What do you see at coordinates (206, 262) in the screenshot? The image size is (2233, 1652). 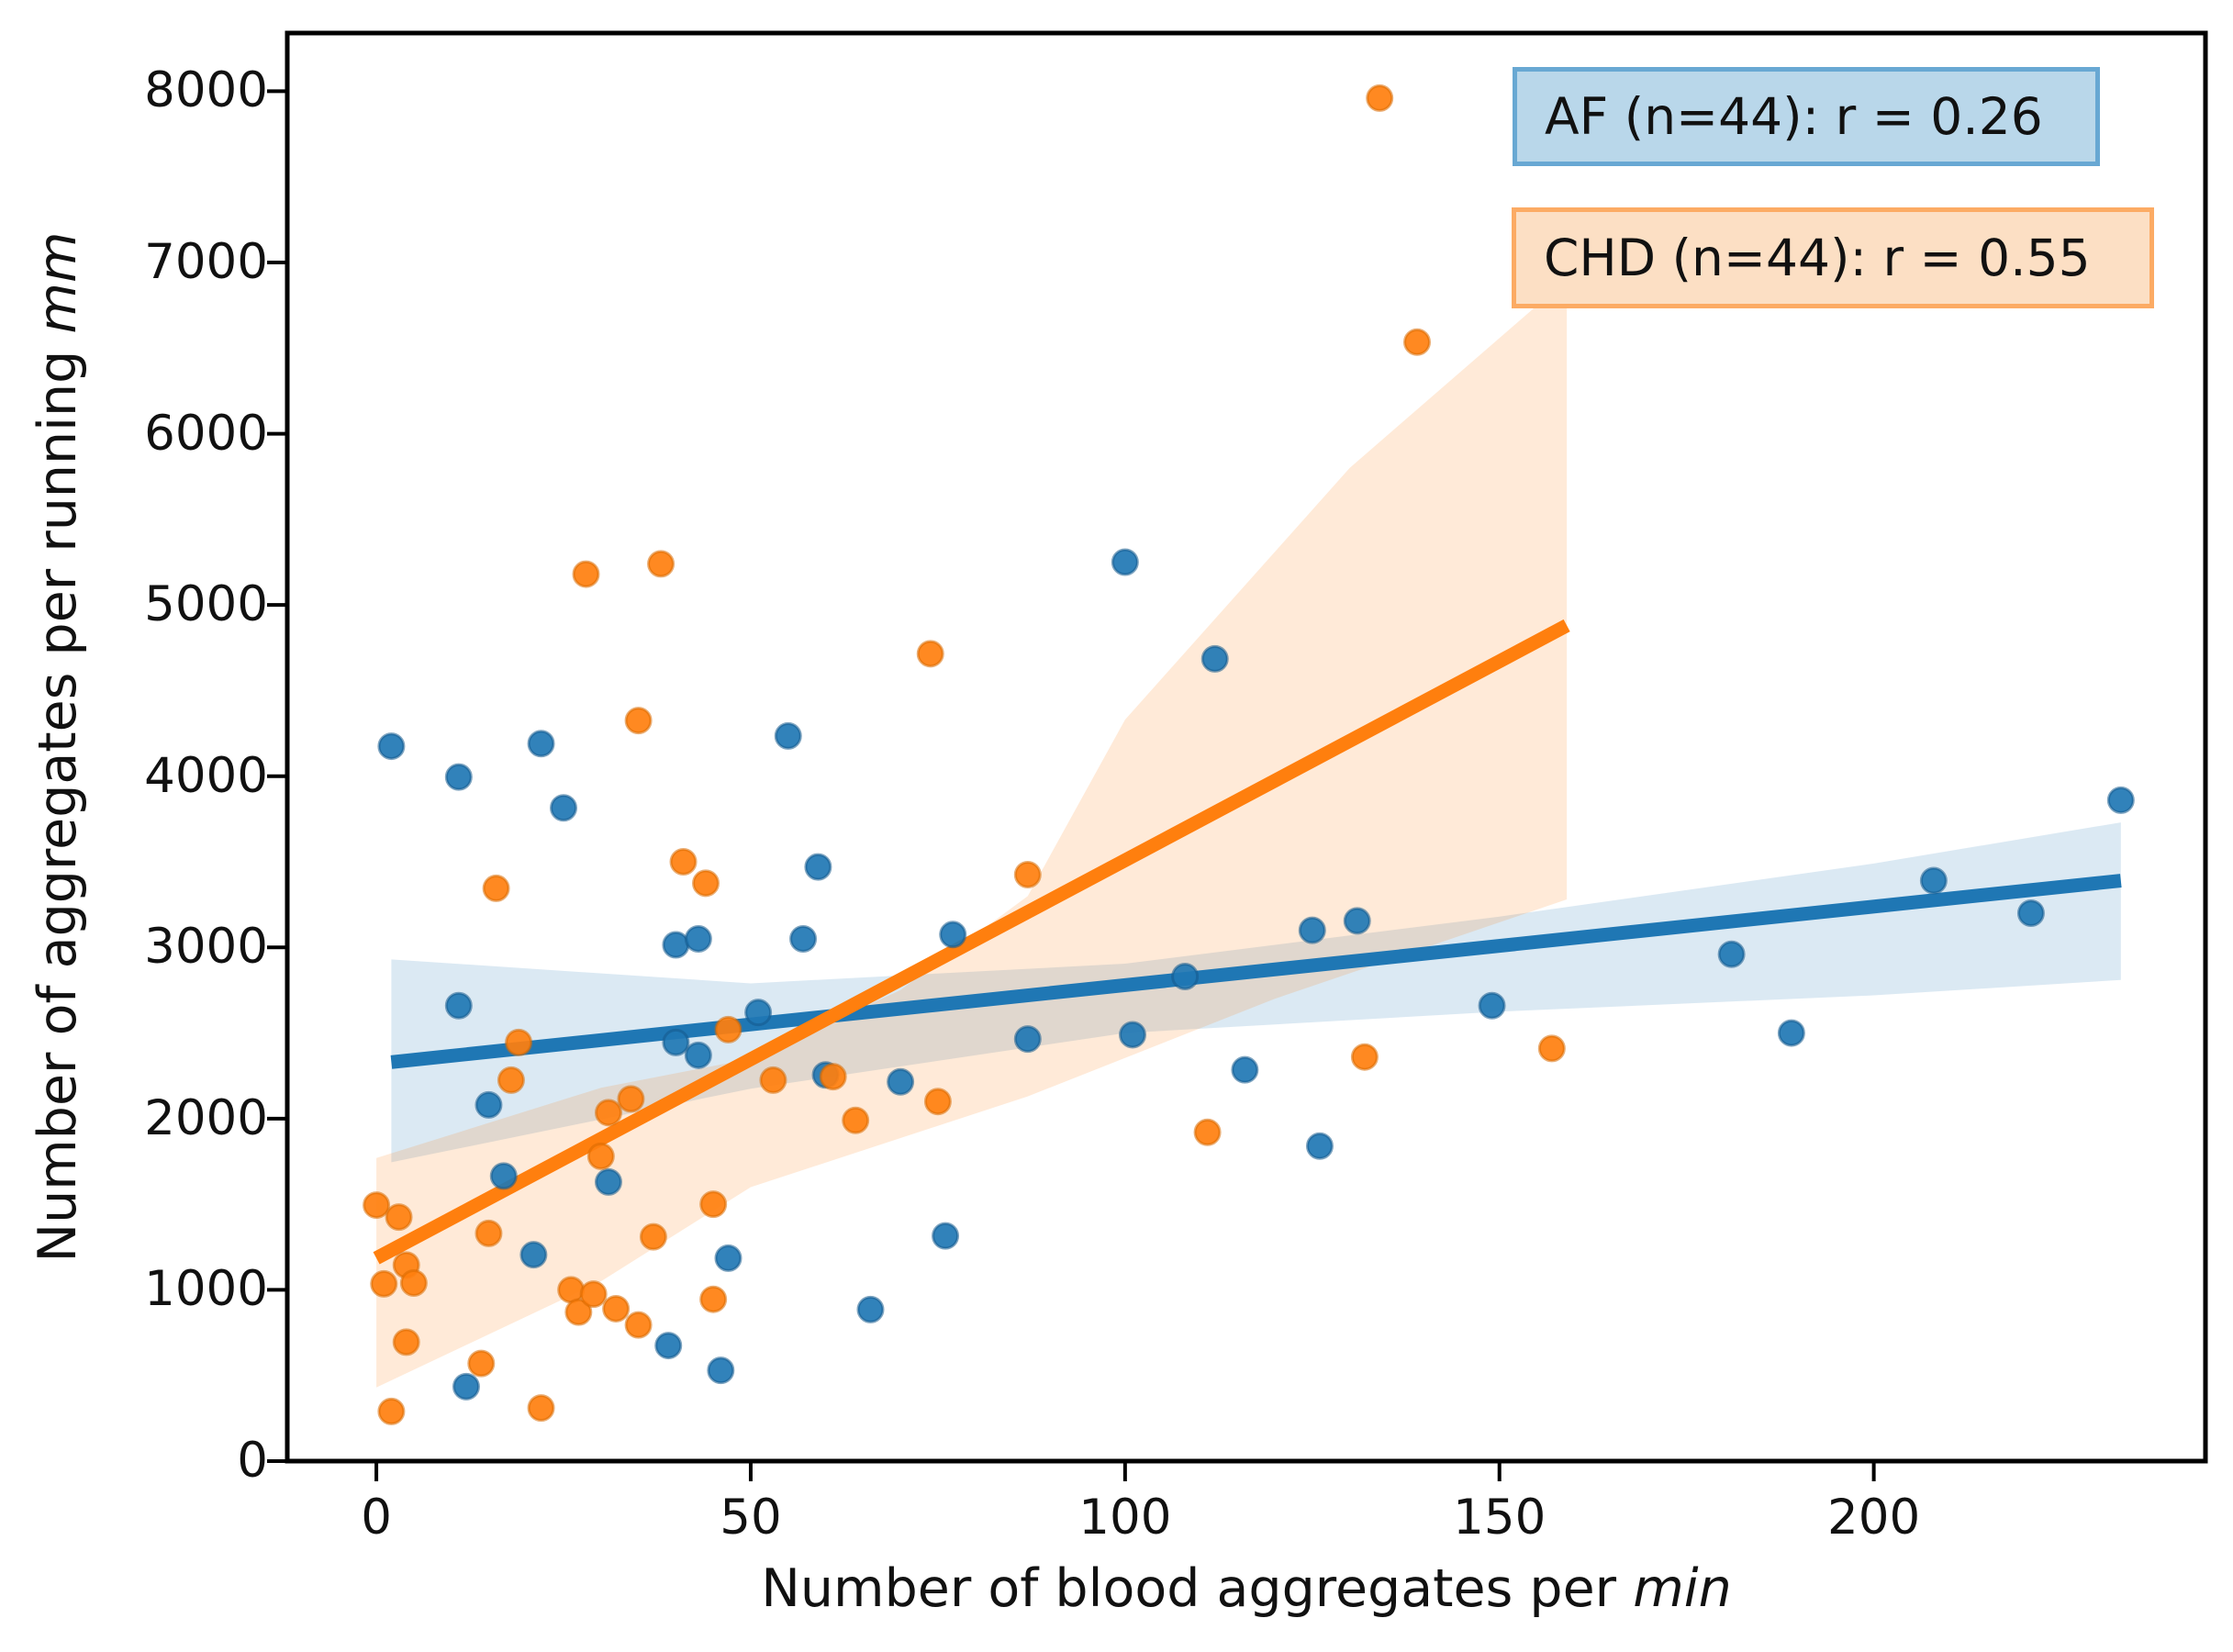 I see `y-tick-label: 7000` at bounding box center [206, 262].